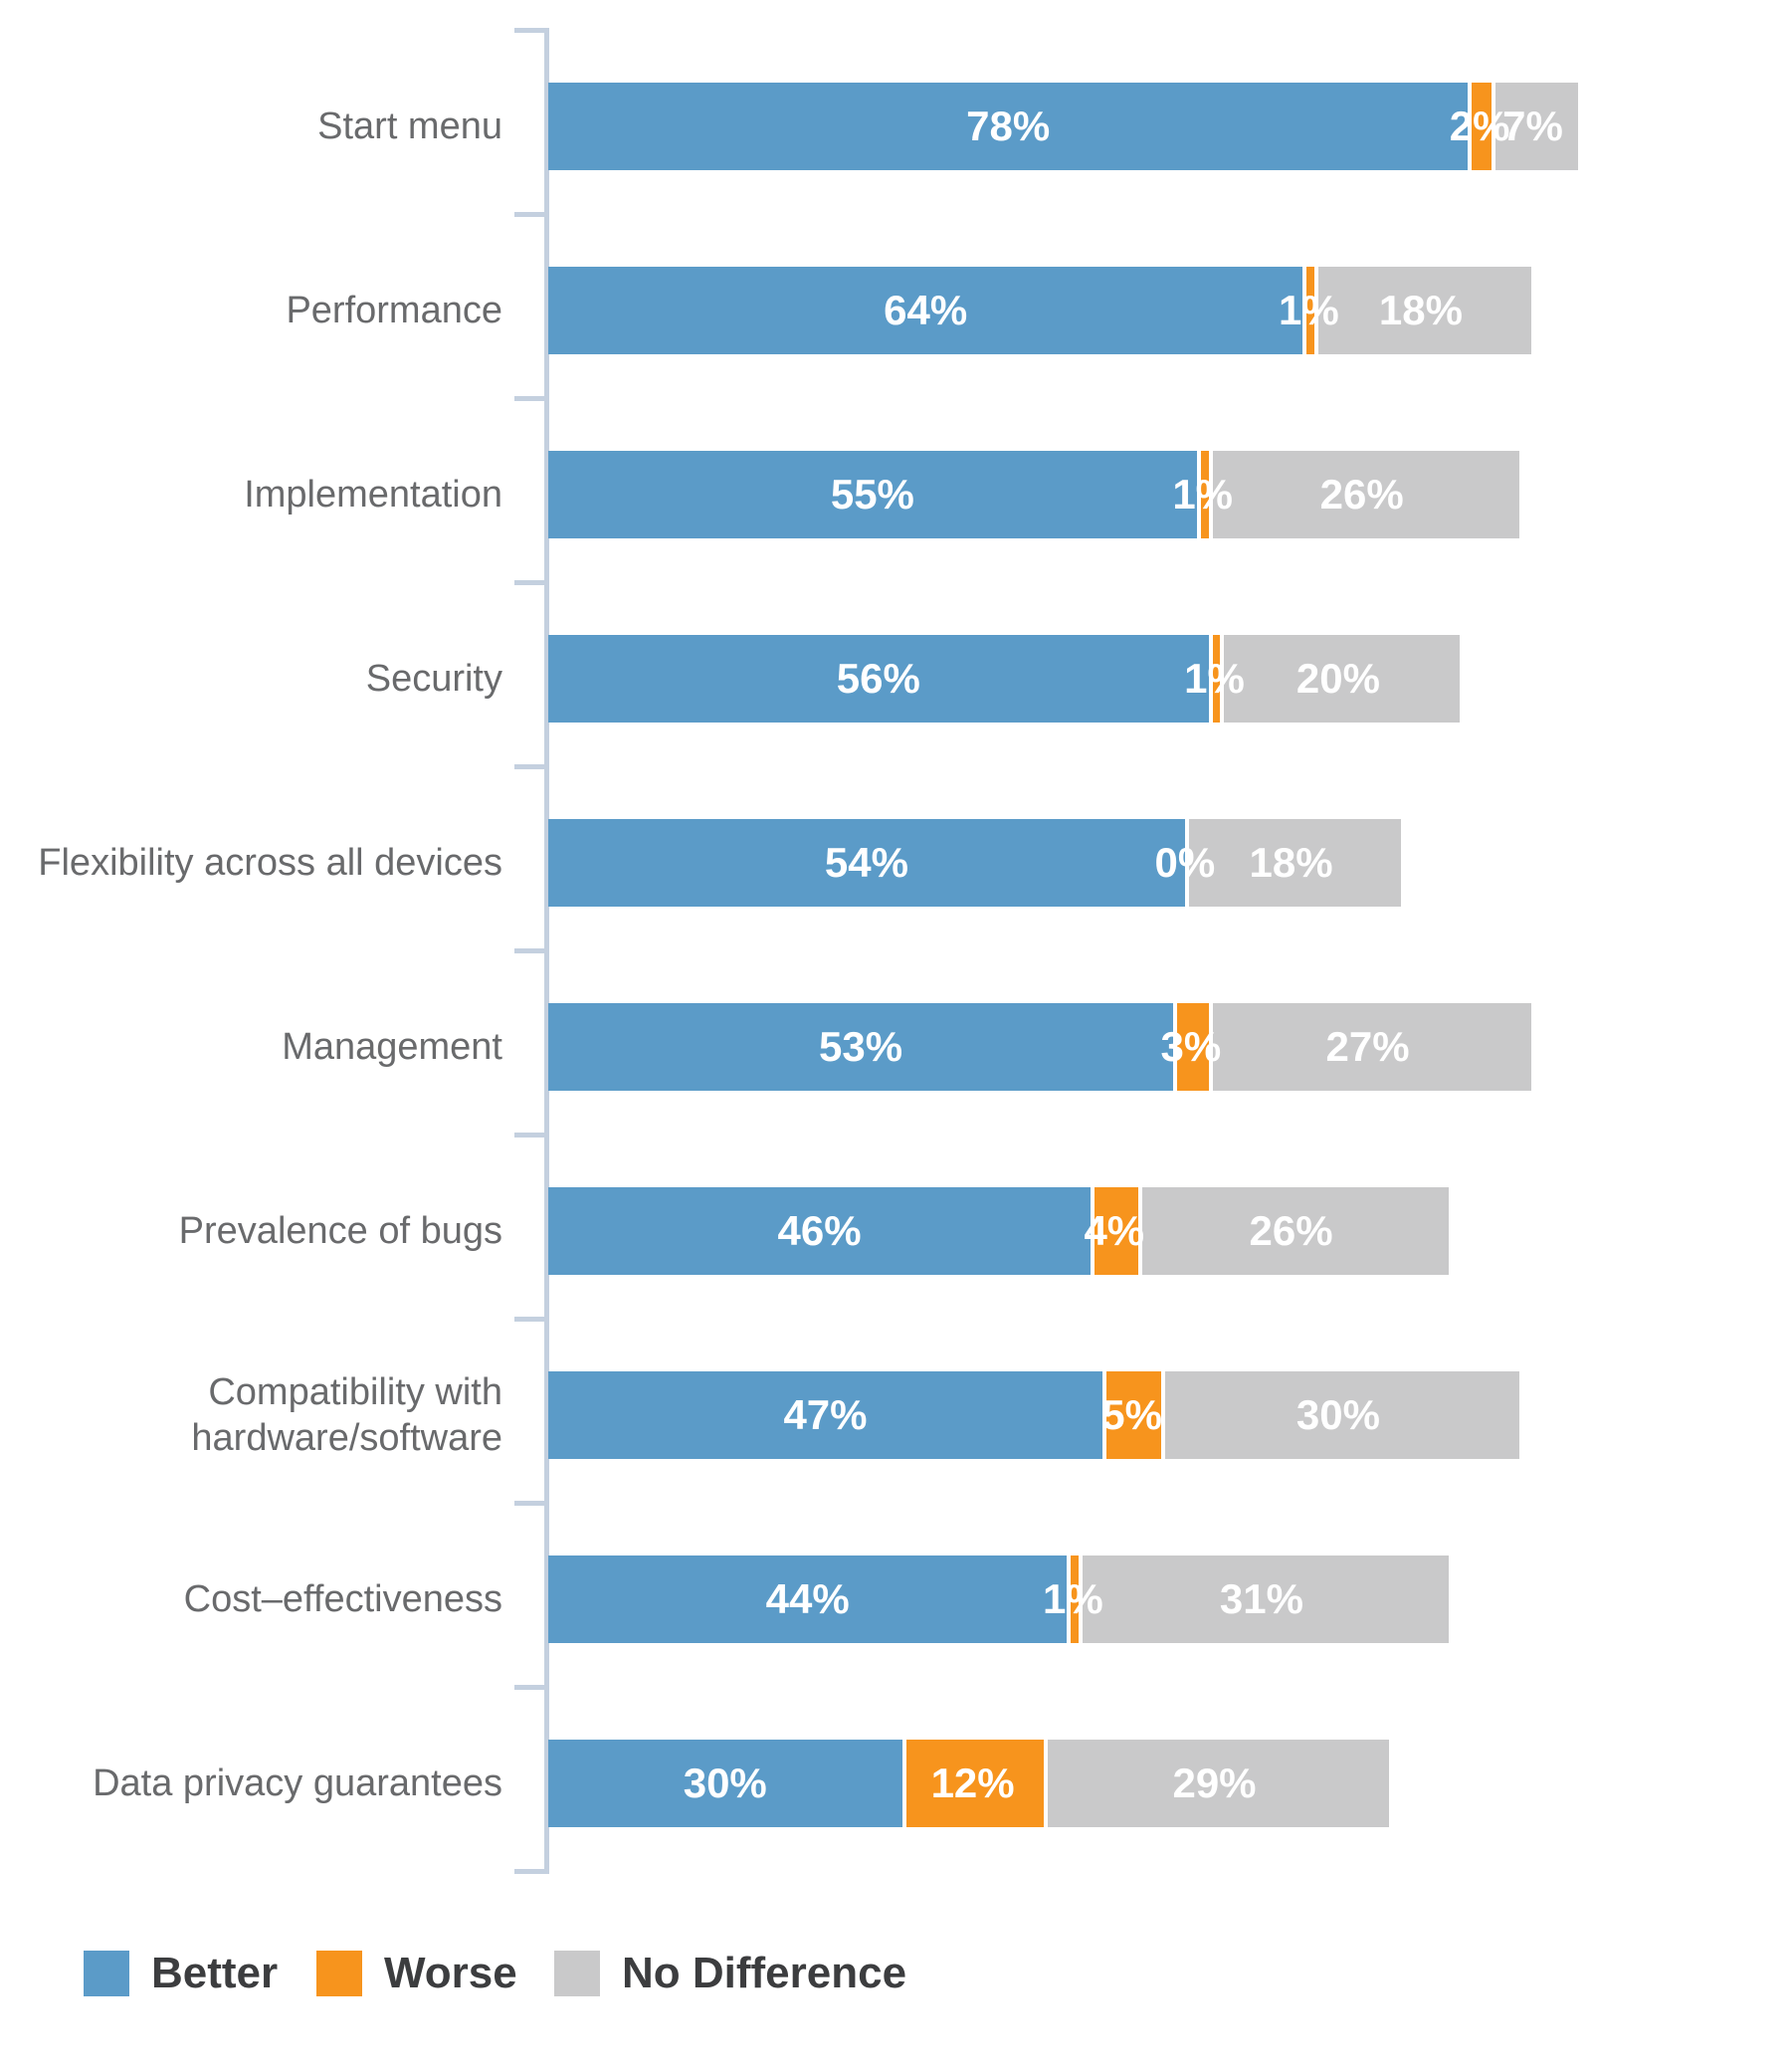 The height and width of the screenshot is (2072, 1791). I want to click on value-label-no-difference: 30%, so click(1337, 1414).